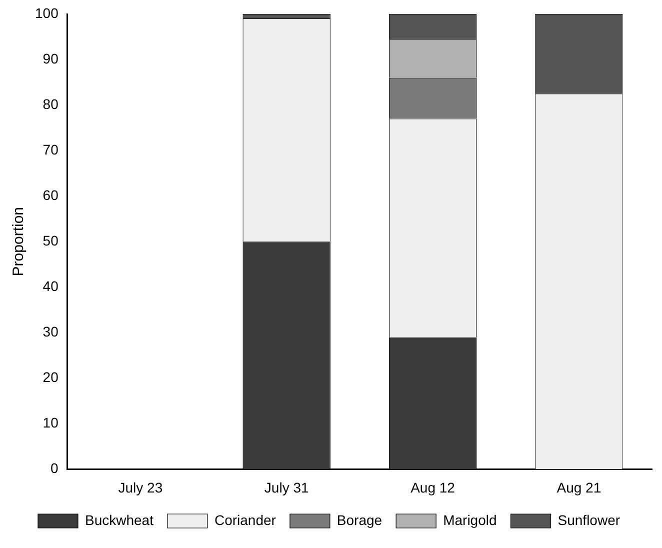 This screenshot has height=548, width=662. Describe the element at coordinates (19, 241) in the screenshot. I see `y-axis-title: Proportion` at that location.